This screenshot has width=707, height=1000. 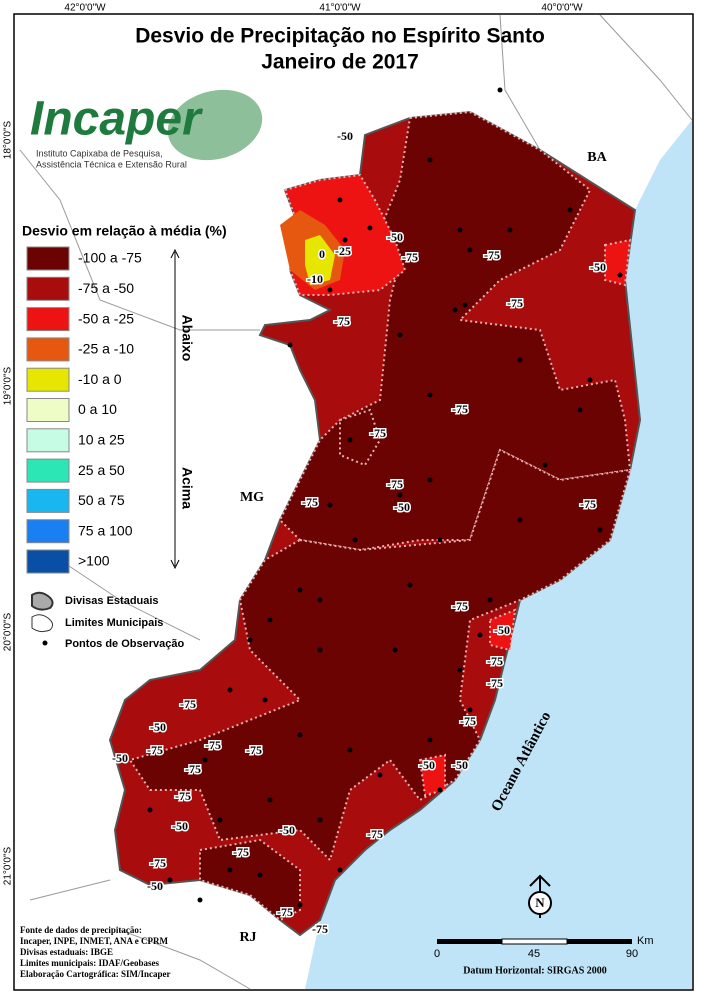 I want to click on longitude-label: 41°0'0"W, so click(x=340, y=8).